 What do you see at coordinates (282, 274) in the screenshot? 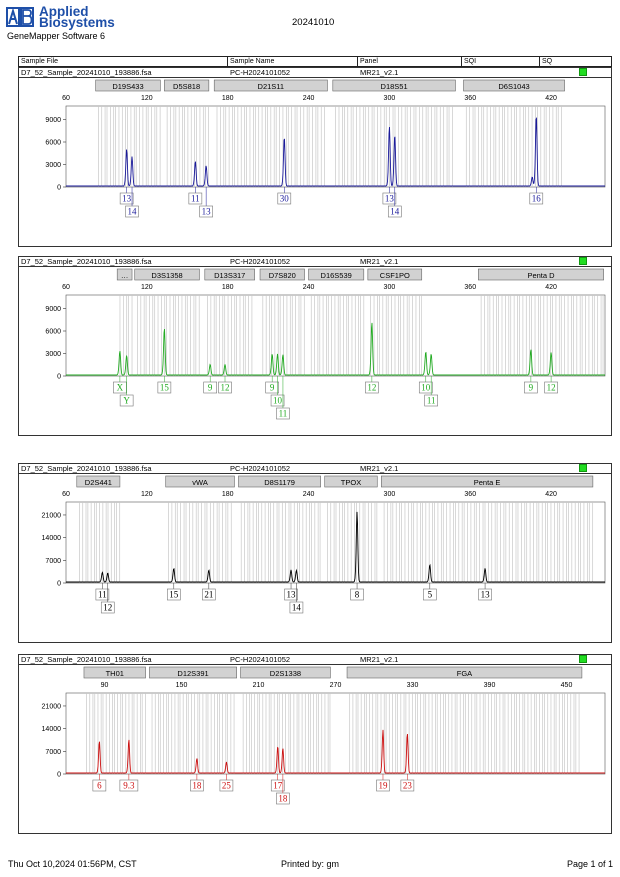
I see `marker-bar-d7s820` at bounding box center [282, 274].